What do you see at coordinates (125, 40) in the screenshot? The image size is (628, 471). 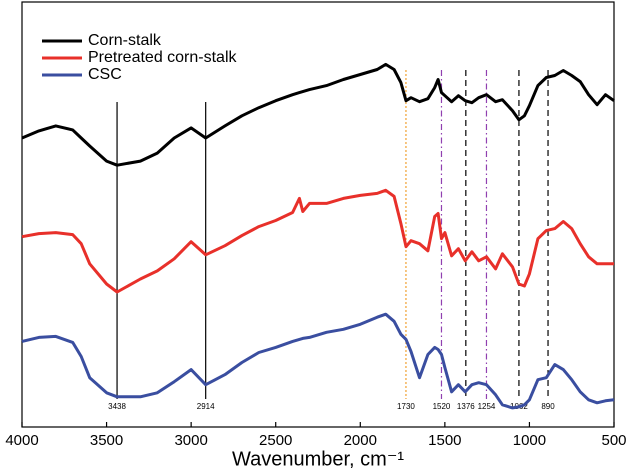 I see `legend-label: Corn-stalk` at bounding box center [125, 40].